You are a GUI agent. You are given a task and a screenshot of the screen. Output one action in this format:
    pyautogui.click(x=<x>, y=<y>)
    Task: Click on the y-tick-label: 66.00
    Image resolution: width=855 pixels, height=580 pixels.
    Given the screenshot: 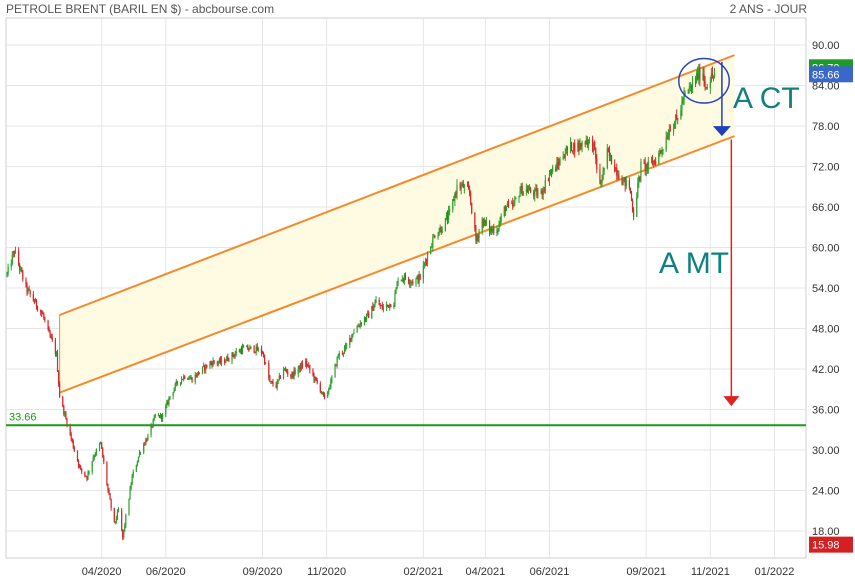 What is the action you would take?
    pyautogui.click(x=826, y=208)
    